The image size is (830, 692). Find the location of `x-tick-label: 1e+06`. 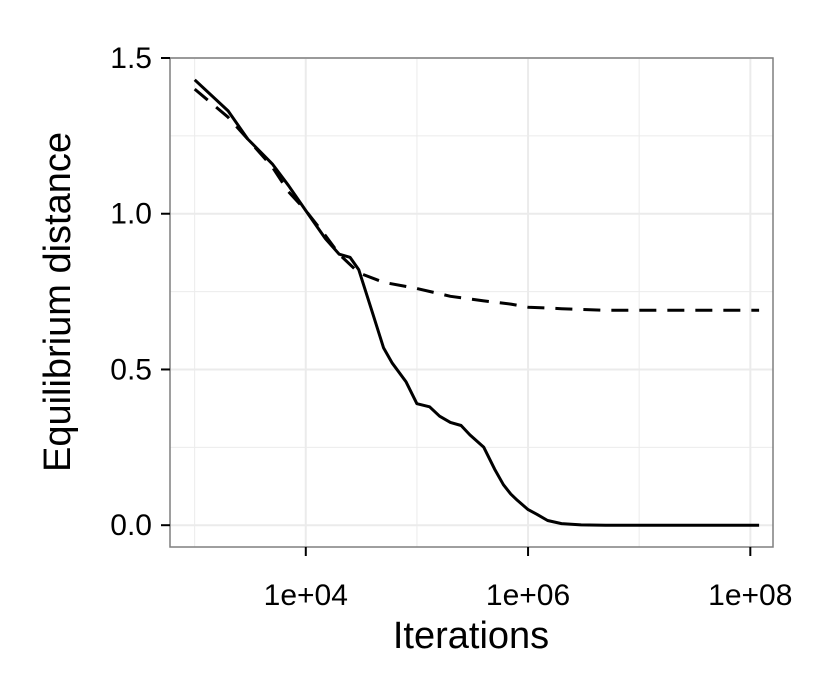

x-tick-label: 1e+06 is located at coordinates (528, 595).